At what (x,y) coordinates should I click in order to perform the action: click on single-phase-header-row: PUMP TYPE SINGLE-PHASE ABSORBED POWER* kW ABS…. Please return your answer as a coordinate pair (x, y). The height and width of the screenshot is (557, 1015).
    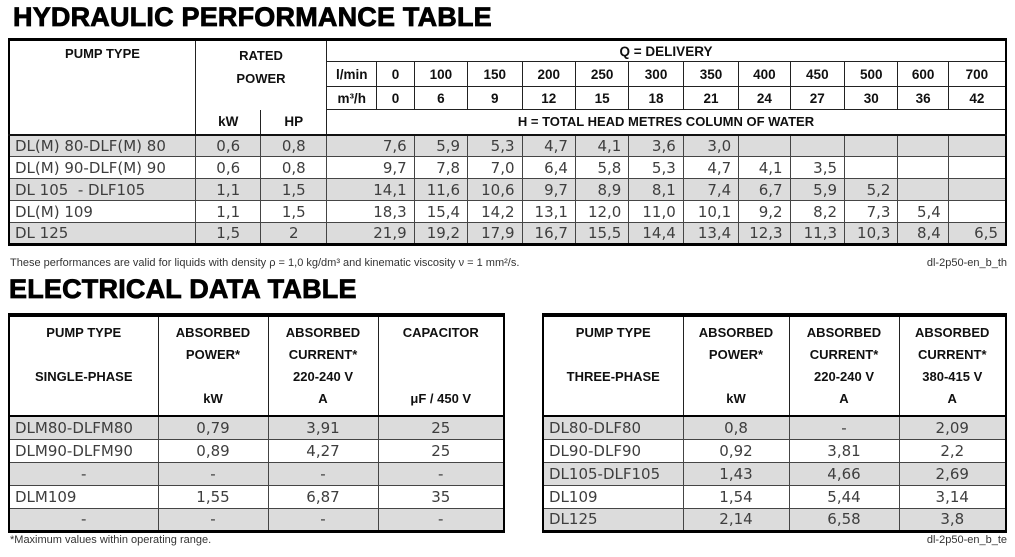
    Looking at the image, I should click on (256, 366).